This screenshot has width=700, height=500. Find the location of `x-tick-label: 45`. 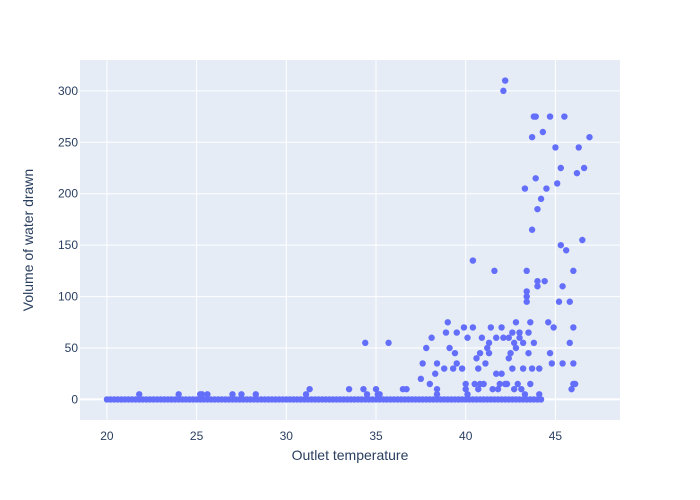

x-tick-label: 45 is located at coordinates (556, 436).